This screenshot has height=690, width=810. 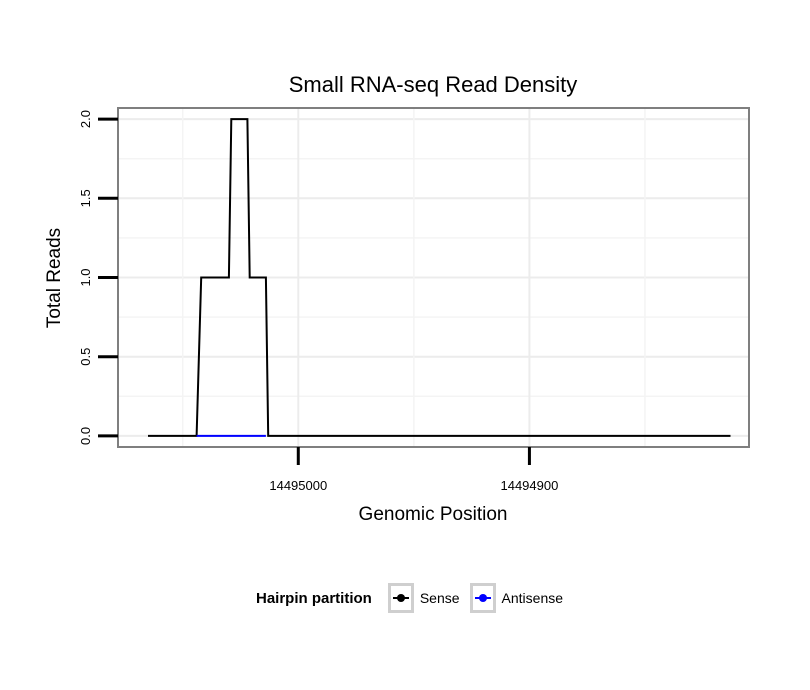 I want to click on y-tick-label: 1.0, so click(x=85, y=277).